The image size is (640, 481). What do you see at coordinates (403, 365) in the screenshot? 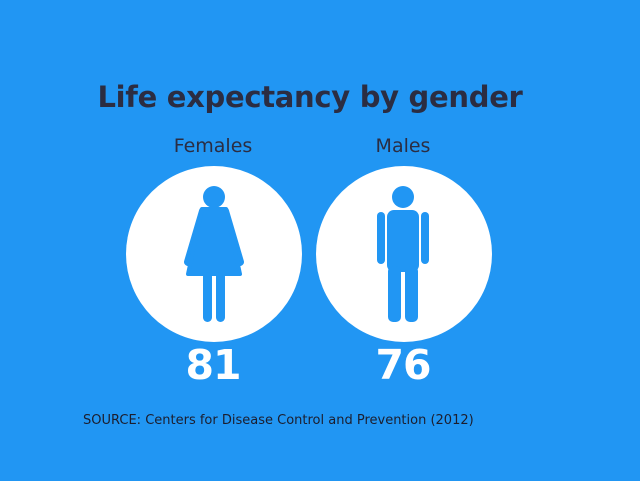
I see `males-value: 76` at bounding box center [403, 365].